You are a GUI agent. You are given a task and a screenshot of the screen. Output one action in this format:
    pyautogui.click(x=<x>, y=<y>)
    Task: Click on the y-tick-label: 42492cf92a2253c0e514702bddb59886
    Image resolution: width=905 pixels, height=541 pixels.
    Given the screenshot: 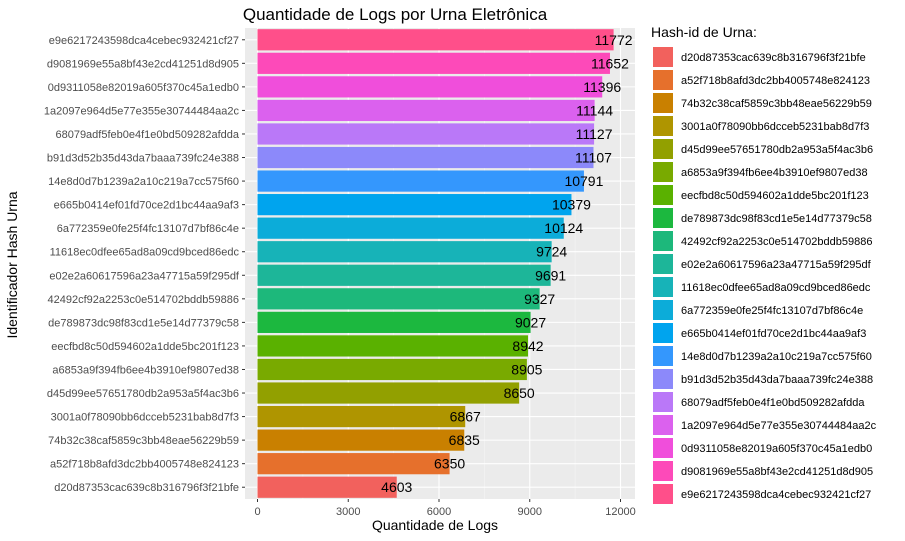 What is the action you would take?
    pyautogui.click(x=143, y=300)
    